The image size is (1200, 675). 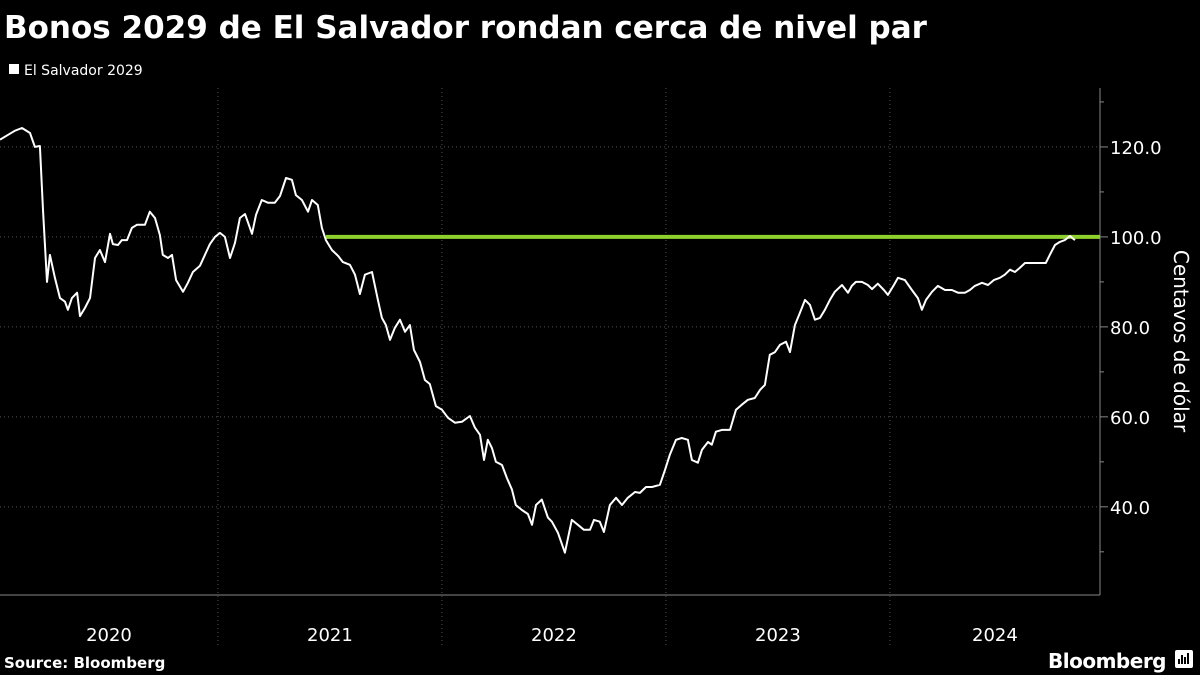 What do you see at coordinates (1130, 508) in the screenshot?
I see `y-tick-label: 40.0` at bounding box center [1130, 508].